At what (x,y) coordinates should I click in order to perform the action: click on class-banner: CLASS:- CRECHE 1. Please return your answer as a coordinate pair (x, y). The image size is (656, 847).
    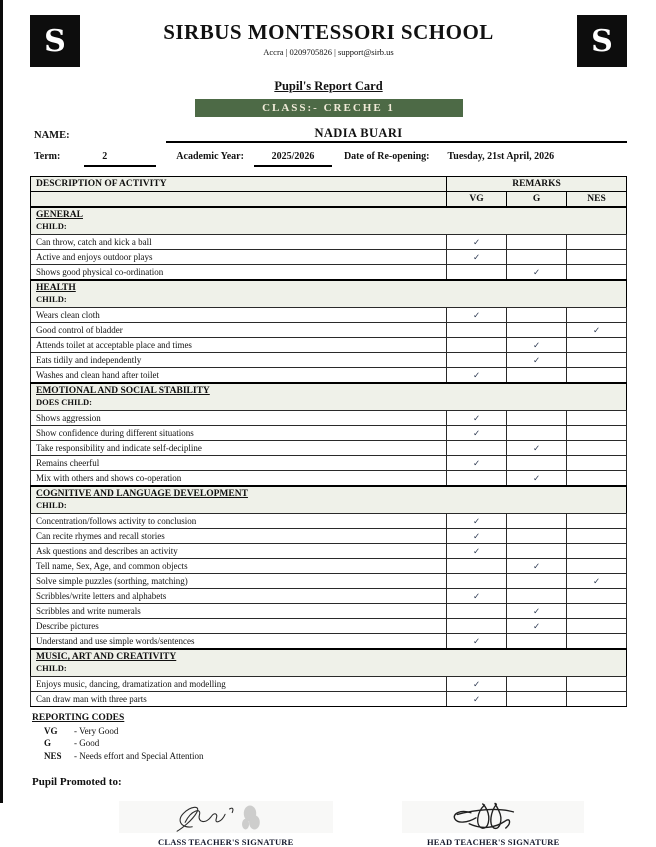
    Looking at the image, I should click on (328, 108).